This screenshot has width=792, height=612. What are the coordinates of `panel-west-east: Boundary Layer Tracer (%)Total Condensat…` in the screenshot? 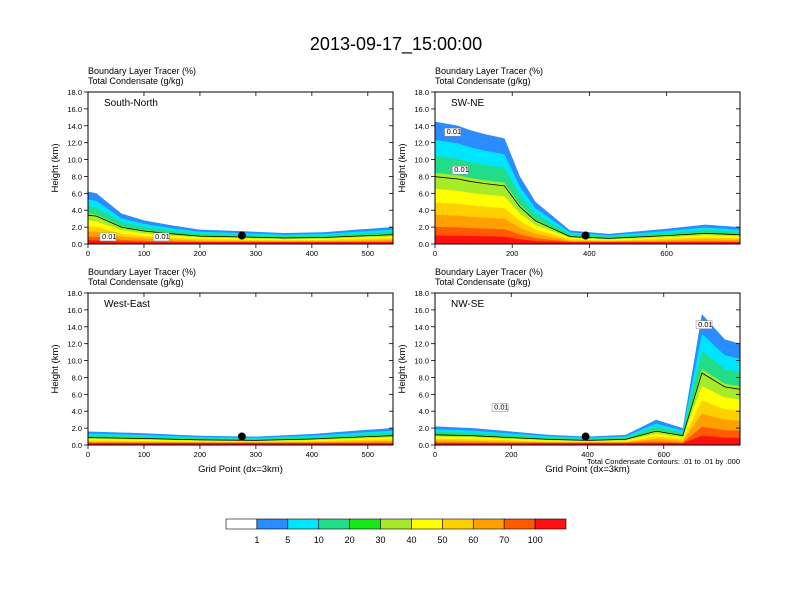 It's located at (222, 371).